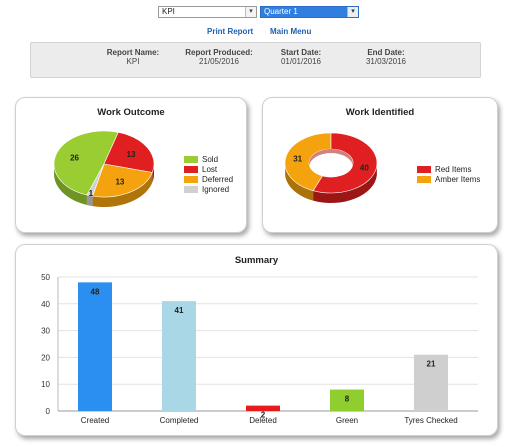 Image resolution: width=515 pixels, height=447 pixels. Describe the element at coordinates (453, 169) in the screenshot. I see `legend-label: Red Items` at that location.